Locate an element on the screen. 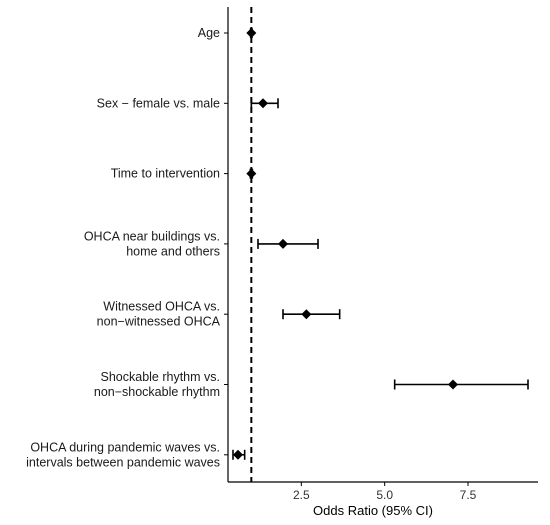 The width and height of the screenshot is (550, 525). row-label: intervals between pandemic waves is located at coordinates (123, 462).